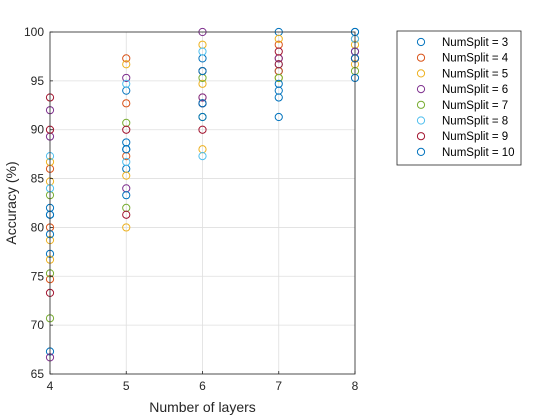 This screenshot has width=560, height=420. I want to click on y-tick-label: 95, so click(38, 81).